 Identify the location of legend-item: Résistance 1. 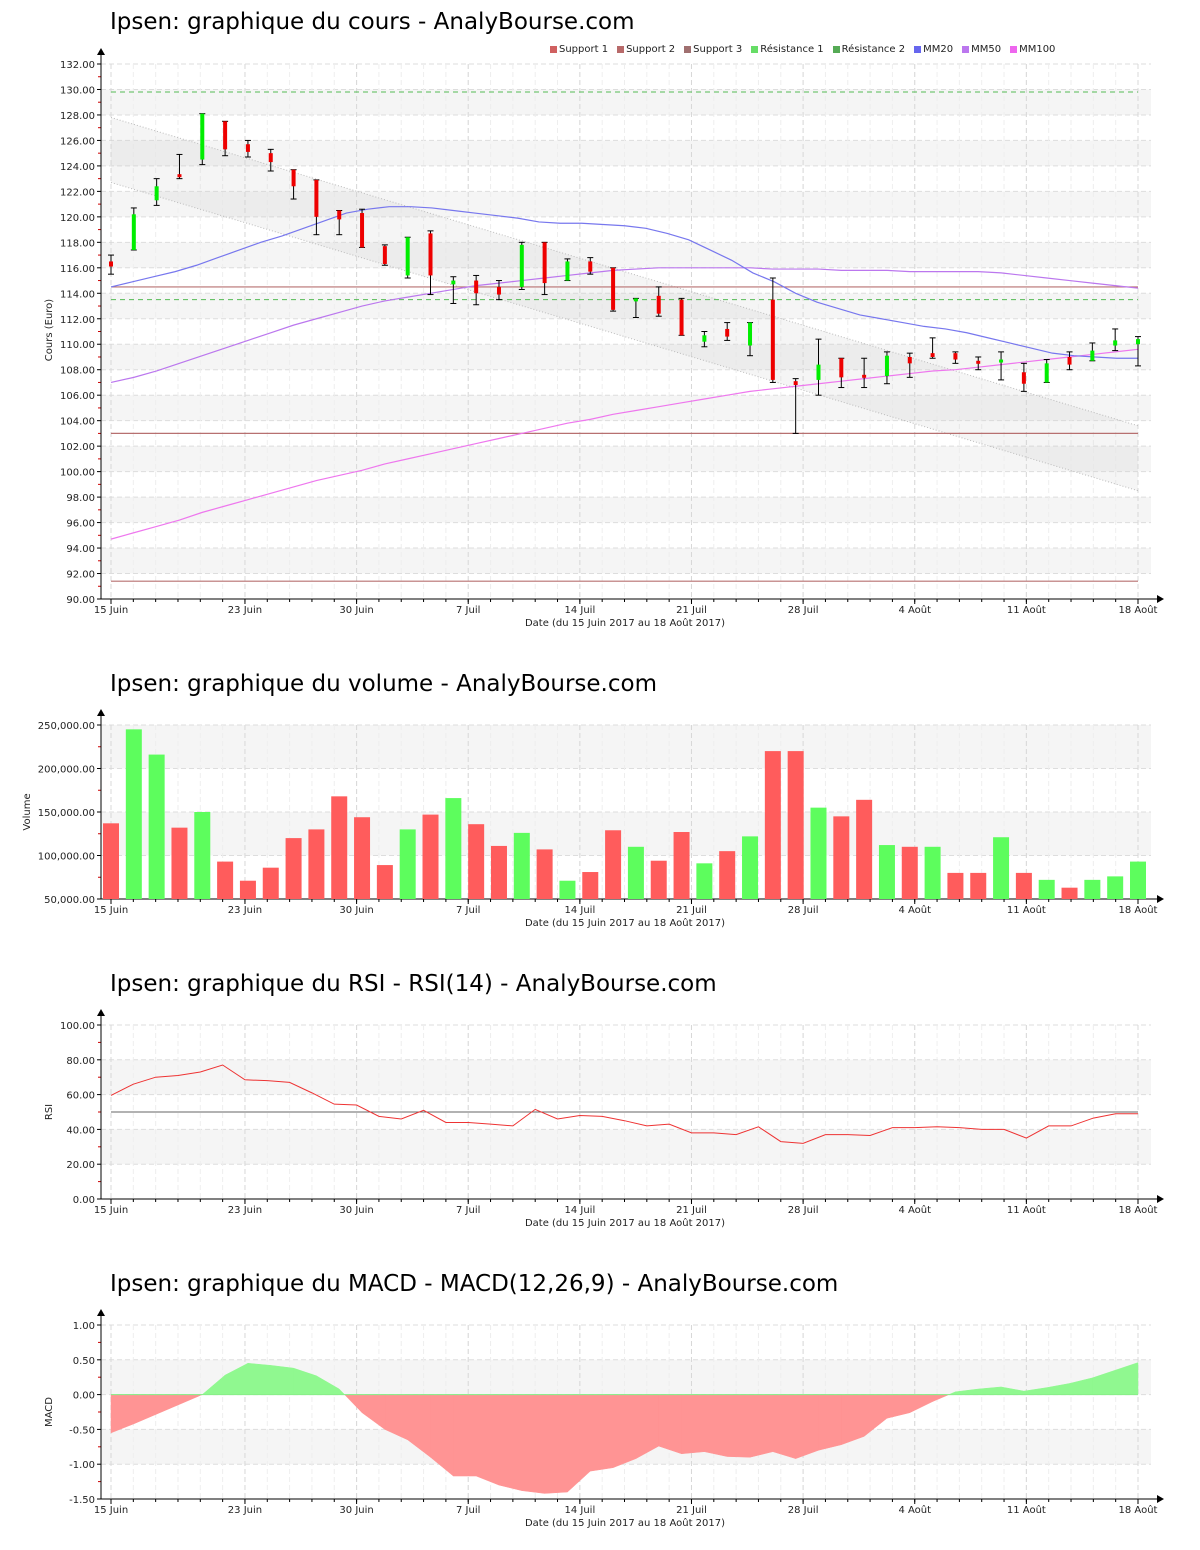
(787, 49).